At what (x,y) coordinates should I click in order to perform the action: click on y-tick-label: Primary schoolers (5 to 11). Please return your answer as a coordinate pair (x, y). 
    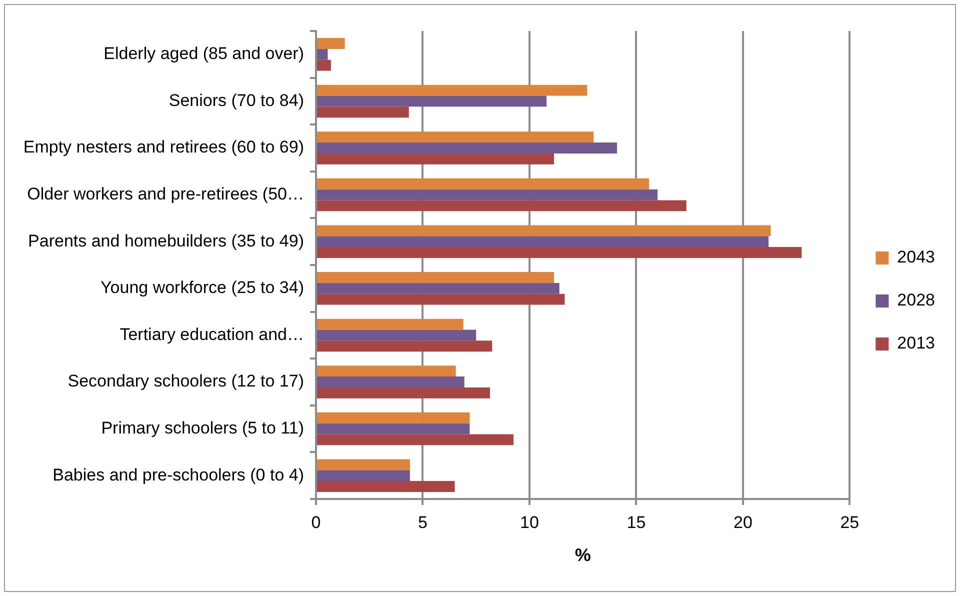
    Looking at the image, I should click on (202, 428).